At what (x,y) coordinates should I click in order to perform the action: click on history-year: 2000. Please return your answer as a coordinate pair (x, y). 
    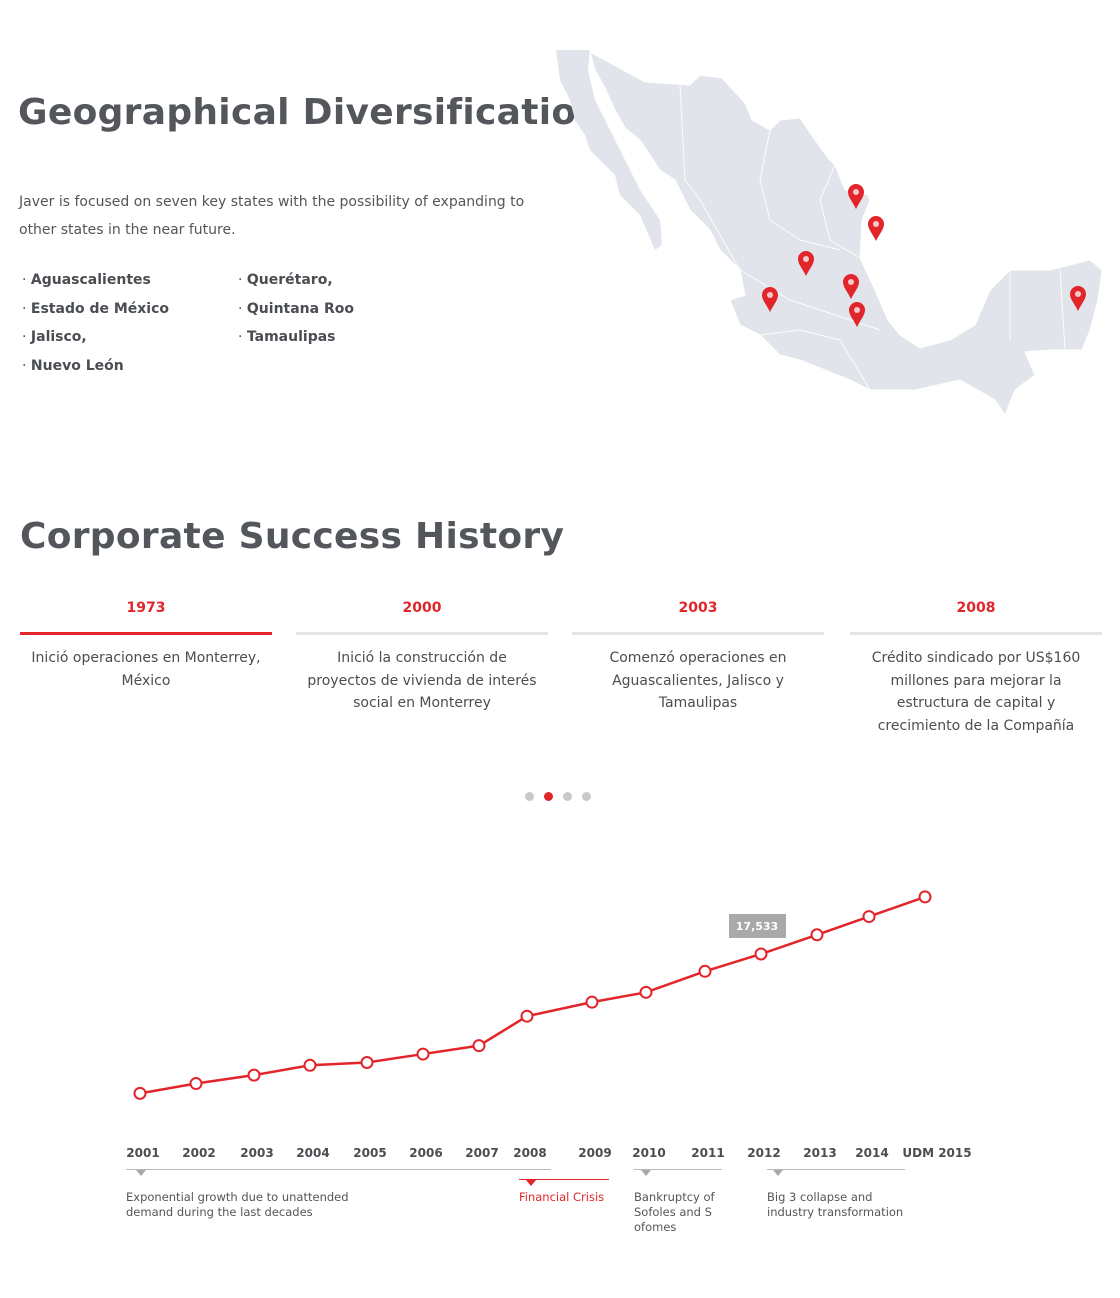
    Looking at the image, I should click on (422, 608).